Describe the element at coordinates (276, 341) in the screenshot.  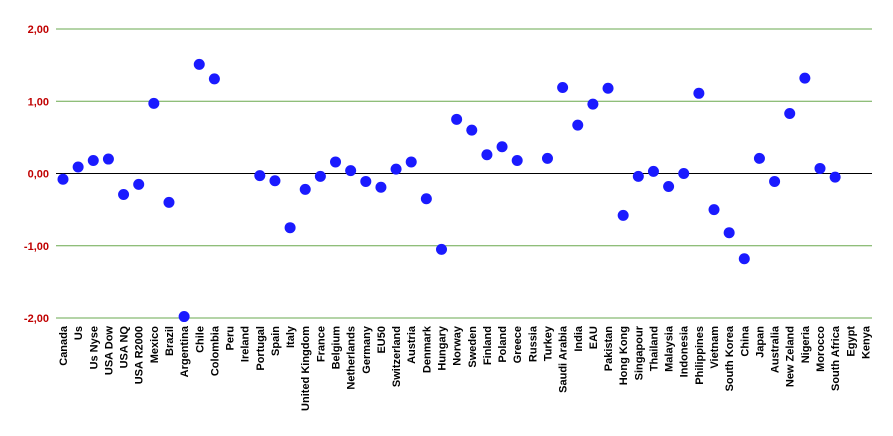
I see `x-tick-label: Spain` at that location.